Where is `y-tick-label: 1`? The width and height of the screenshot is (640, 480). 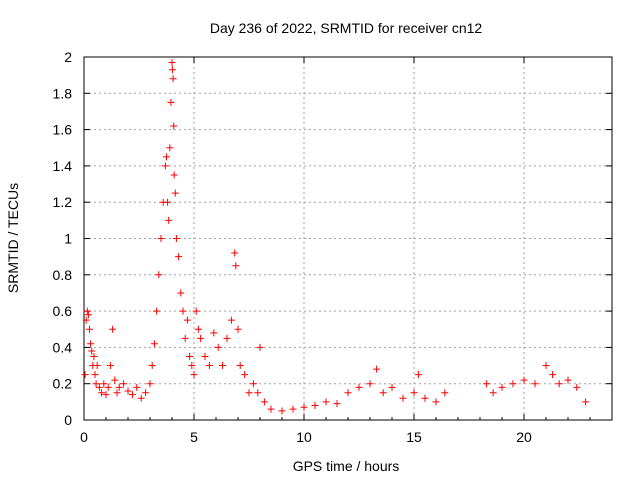 y-tick-label: 1 is located at coordinates (68, 239).